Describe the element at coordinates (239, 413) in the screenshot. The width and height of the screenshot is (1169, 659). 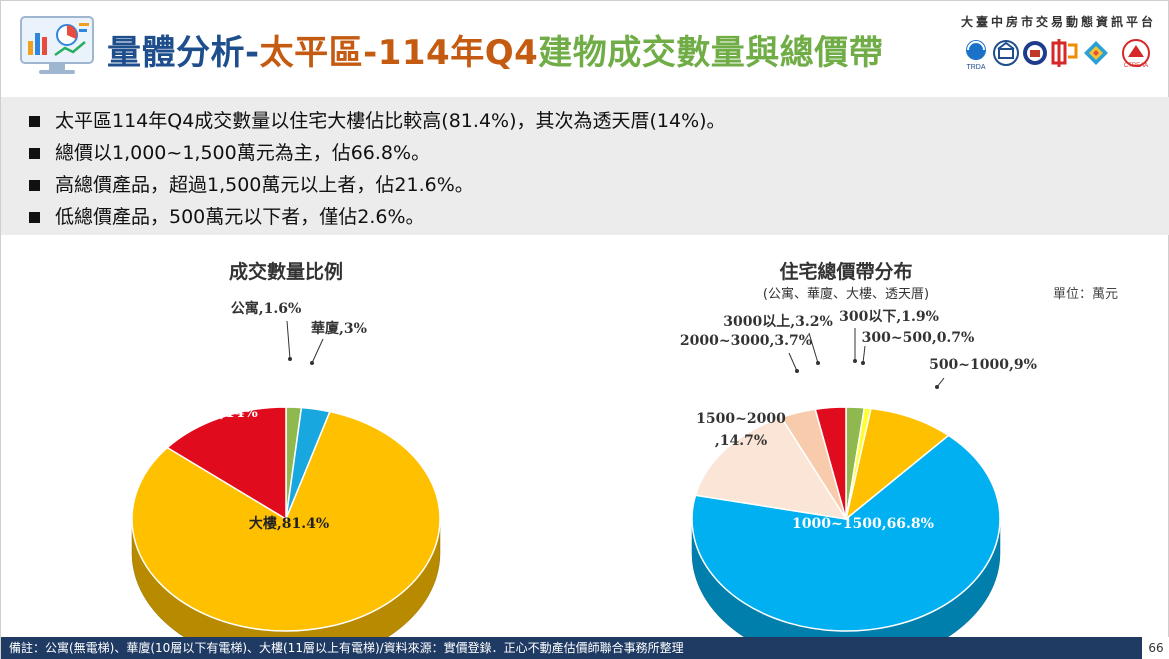
I see `data-label-value-透天: ,14%` at that location.